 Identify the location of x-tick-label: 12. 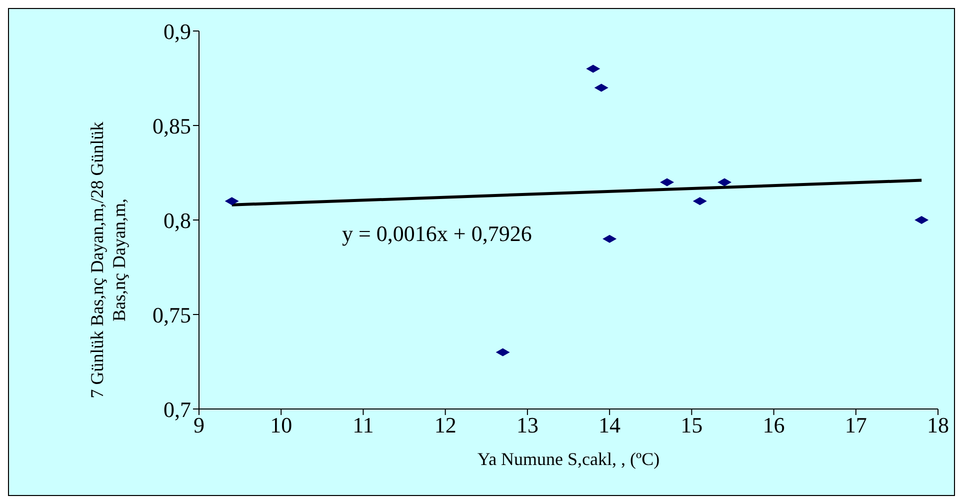
(445, 425).